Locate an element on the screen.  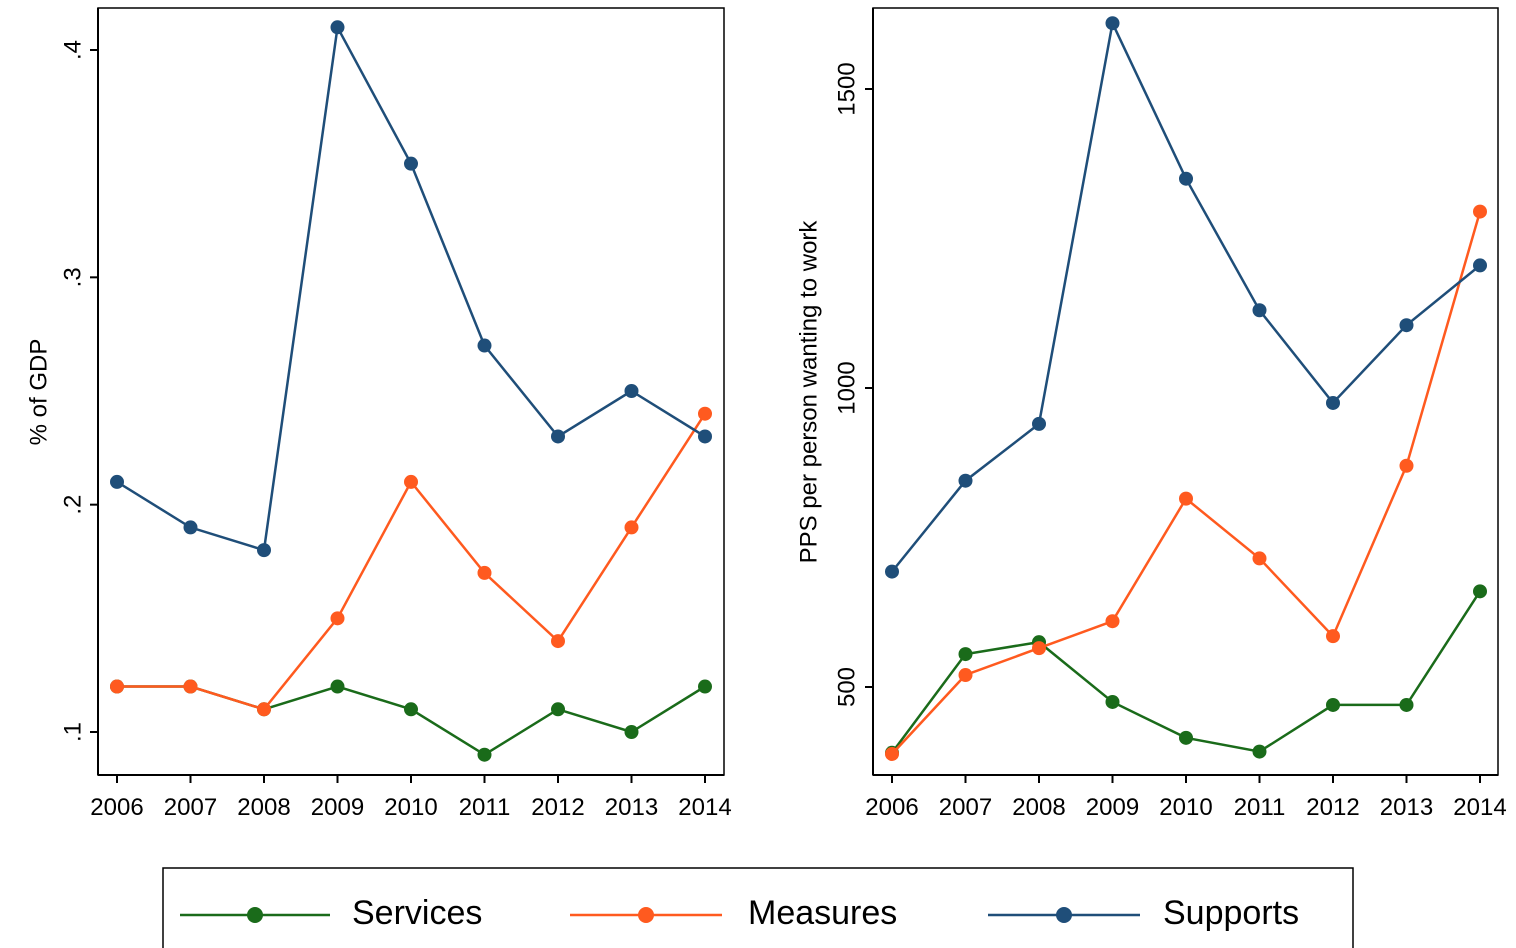
legend-box is located at coordinates (758, 907).